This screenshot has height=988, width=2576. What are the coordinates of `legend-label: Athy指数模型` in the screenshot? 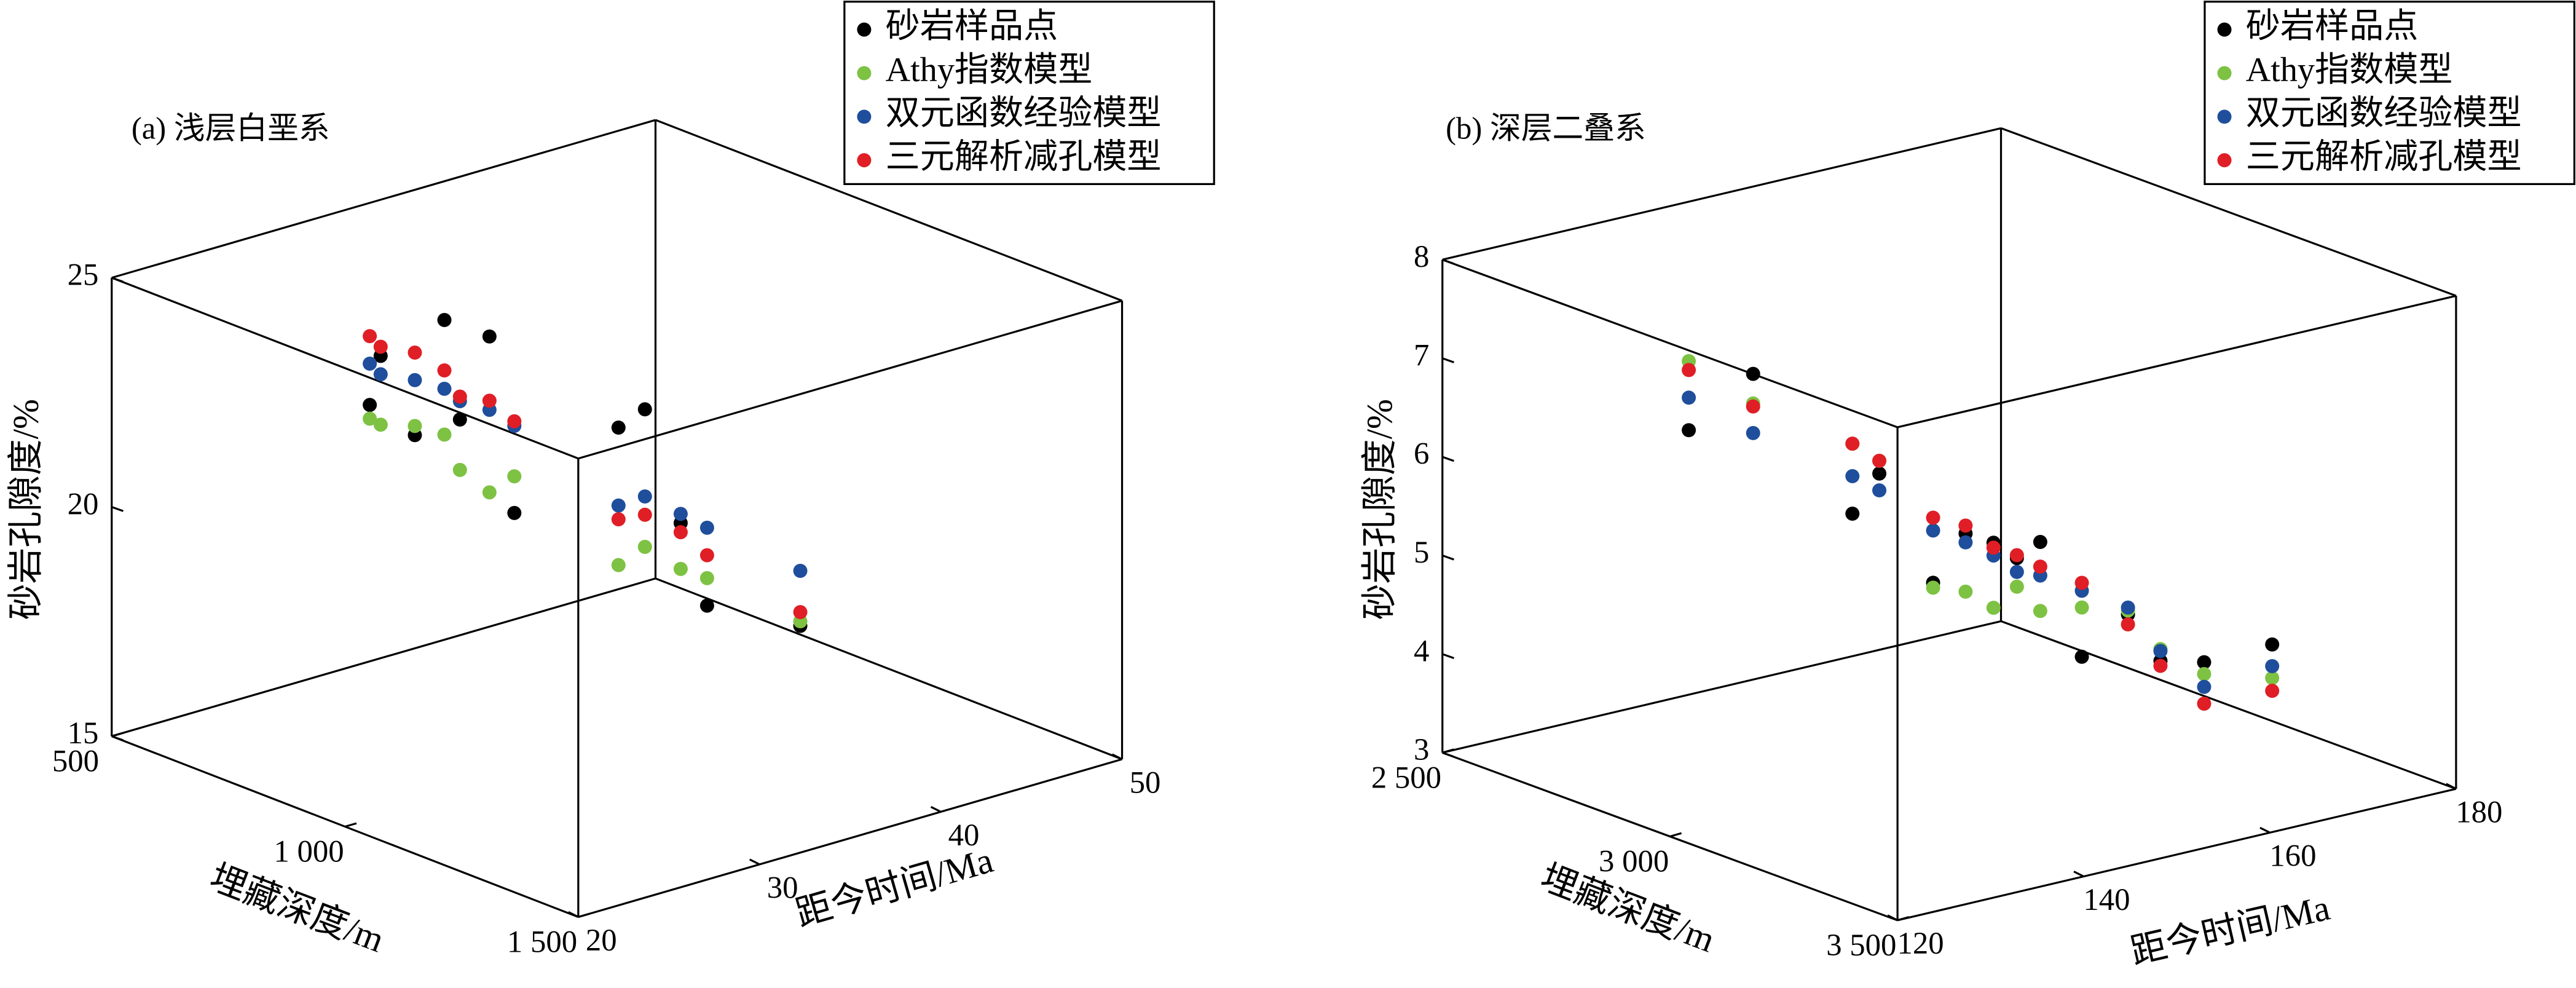 It's located at (2350, 70).